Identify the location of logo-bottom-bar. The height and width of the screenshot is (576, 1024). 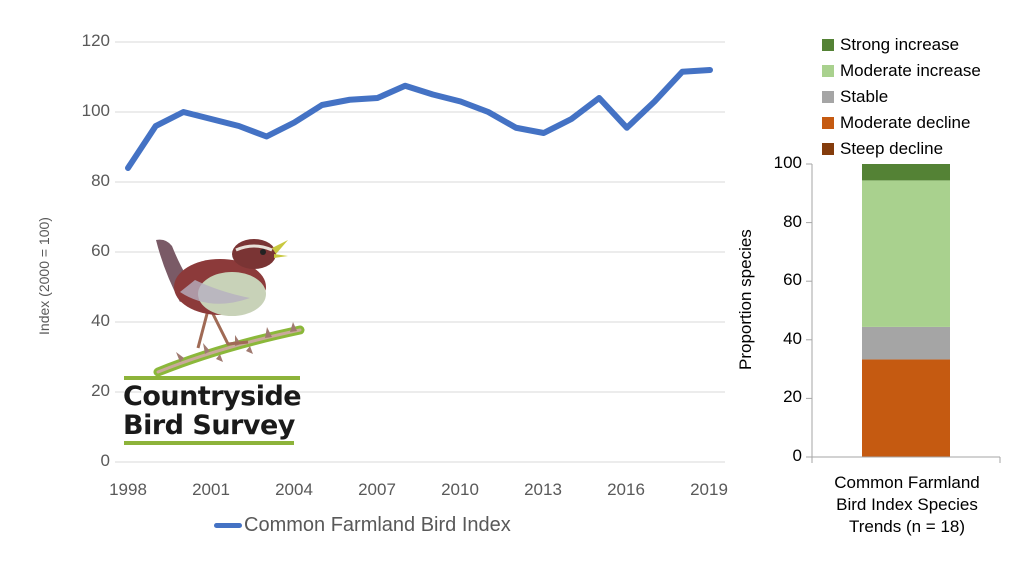
(209, 443).